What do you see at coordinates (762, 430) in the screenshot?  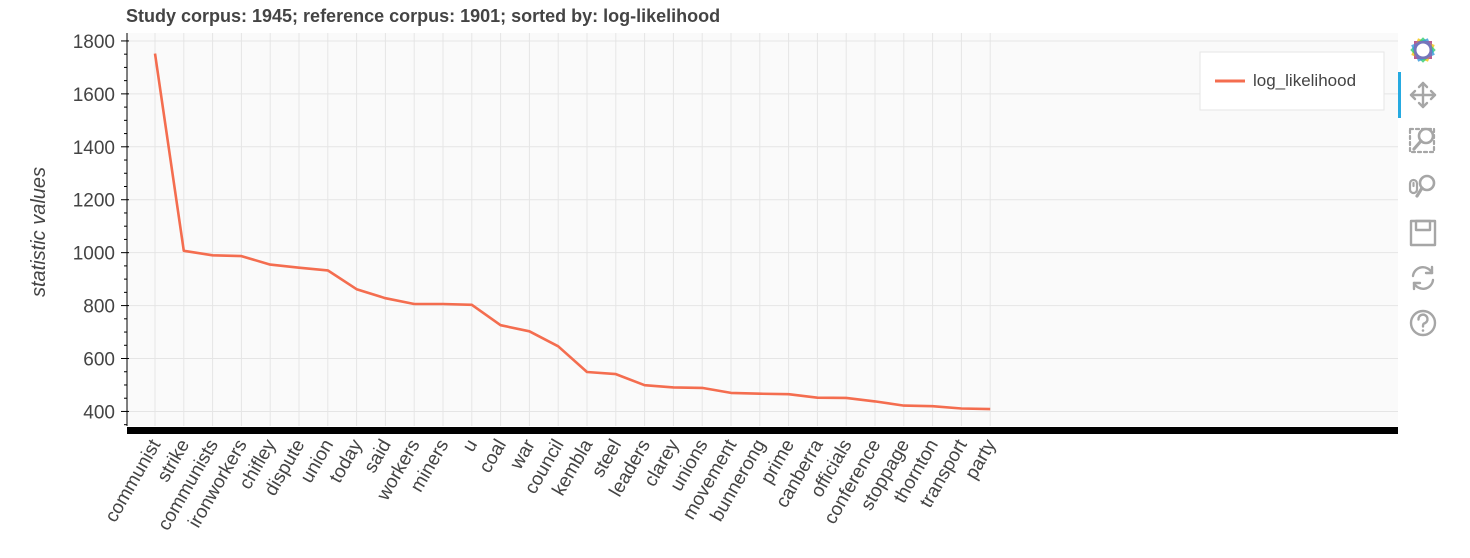 I see `x-axis-line` at bounding box center [762, 430].